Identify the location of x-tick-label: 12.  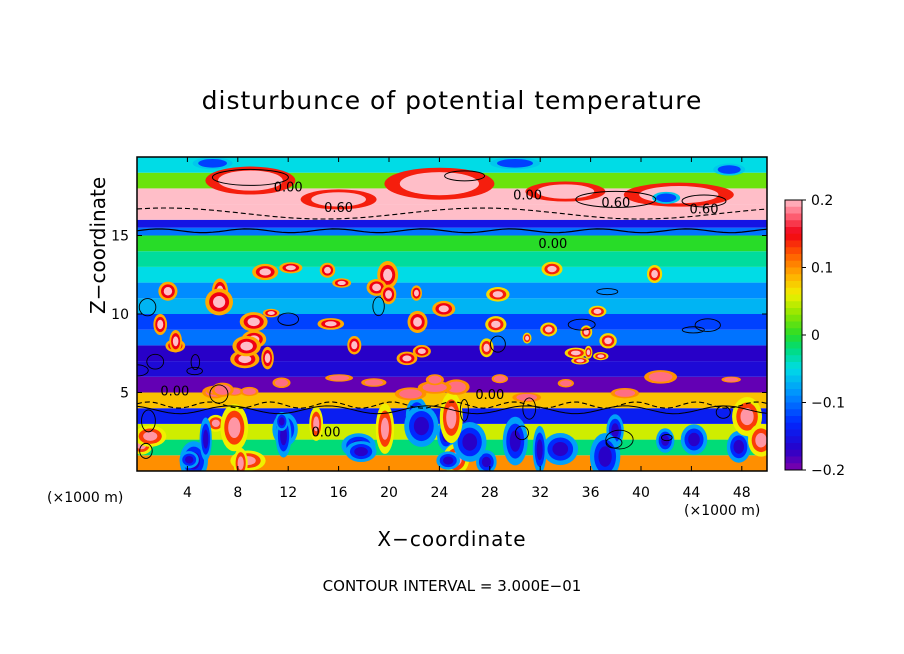
(288, 493).